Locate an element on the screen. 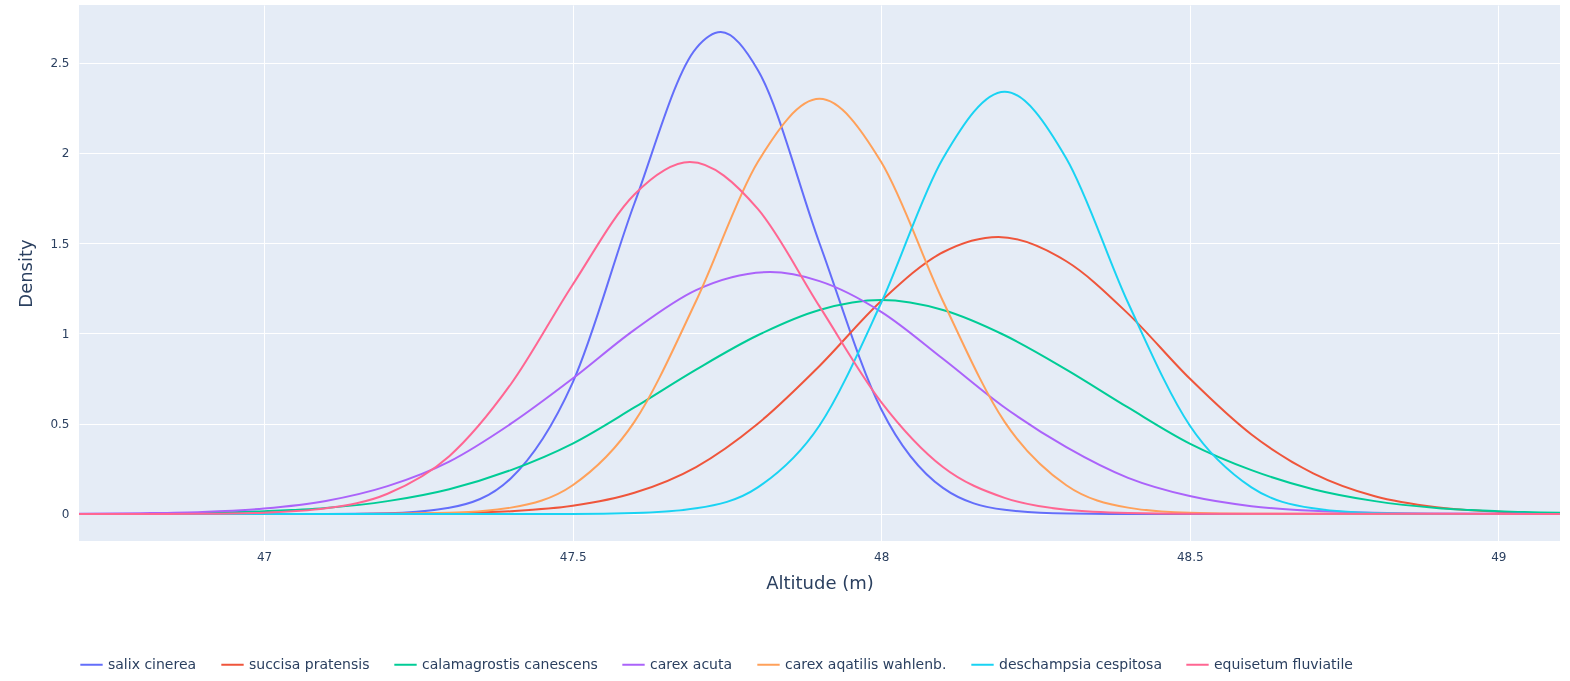 This screenshot has width=1570, height=681. x-tick-label: 49 is located at coordinates (1499, 556).